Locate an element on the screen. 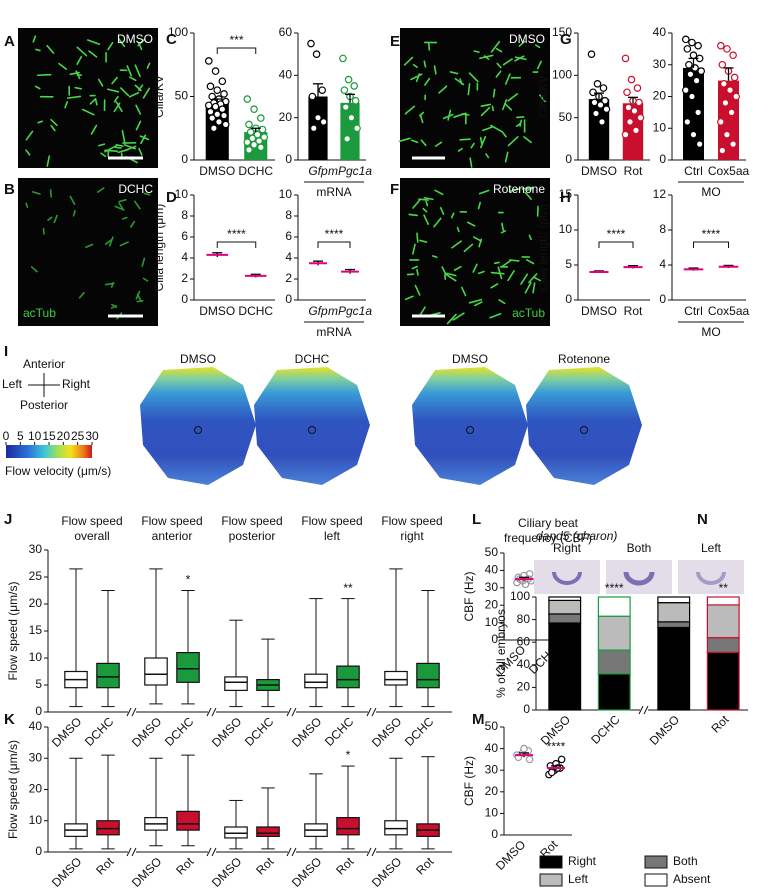 The height and width of the screenshot is (890, 764). map-title: DMSO is located at coordinates (470, 359).